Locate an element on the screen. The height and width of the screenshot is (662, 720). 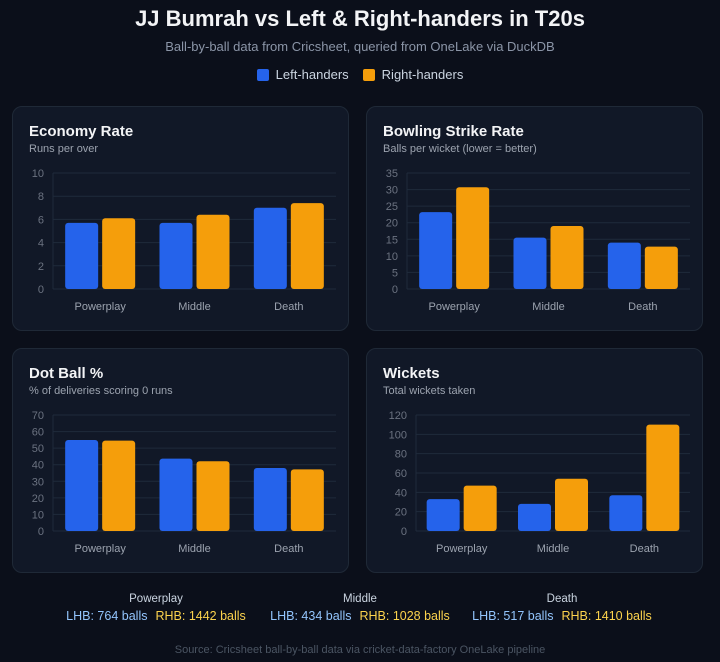
y-tick-label: 70 is located at coordinates (38, 416).